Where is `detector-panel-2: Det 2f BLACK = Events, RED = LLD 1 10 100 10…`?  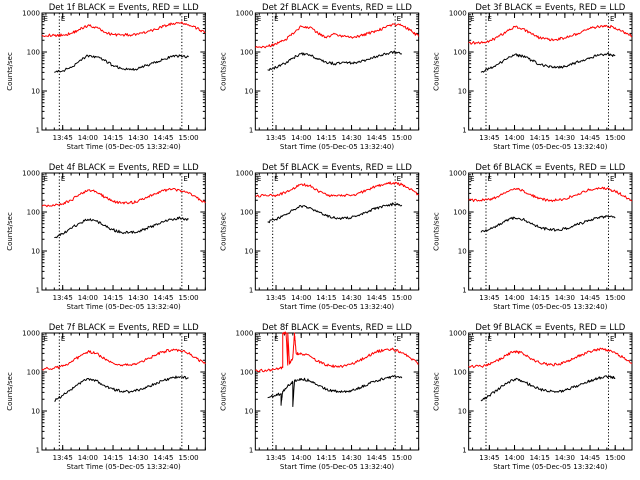
detector-panel-2: Det 2f BLACK = Events, RED = LLD 1 10 100 10… is located at coordinates (319, 77).